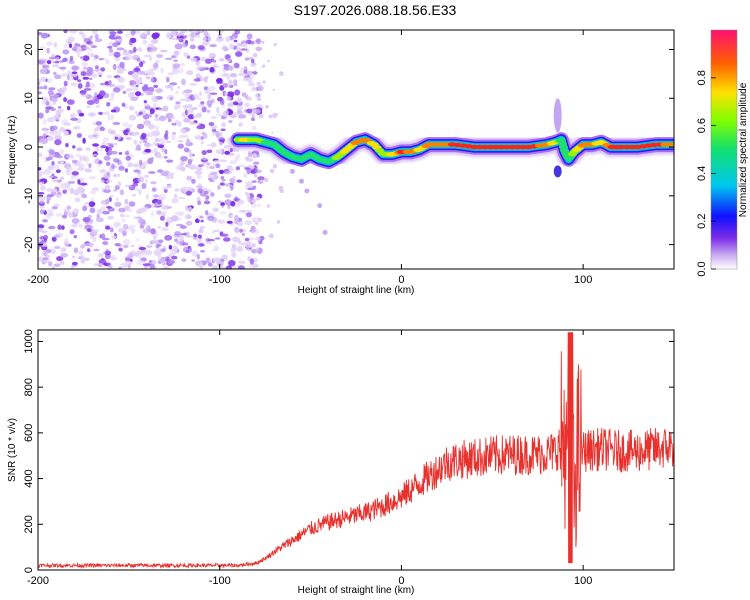 This screenshot has width=750, height=600. Describe the element at coordinates (29, 524) in the screenshot. I see `y-tick-label: 200` at that location.